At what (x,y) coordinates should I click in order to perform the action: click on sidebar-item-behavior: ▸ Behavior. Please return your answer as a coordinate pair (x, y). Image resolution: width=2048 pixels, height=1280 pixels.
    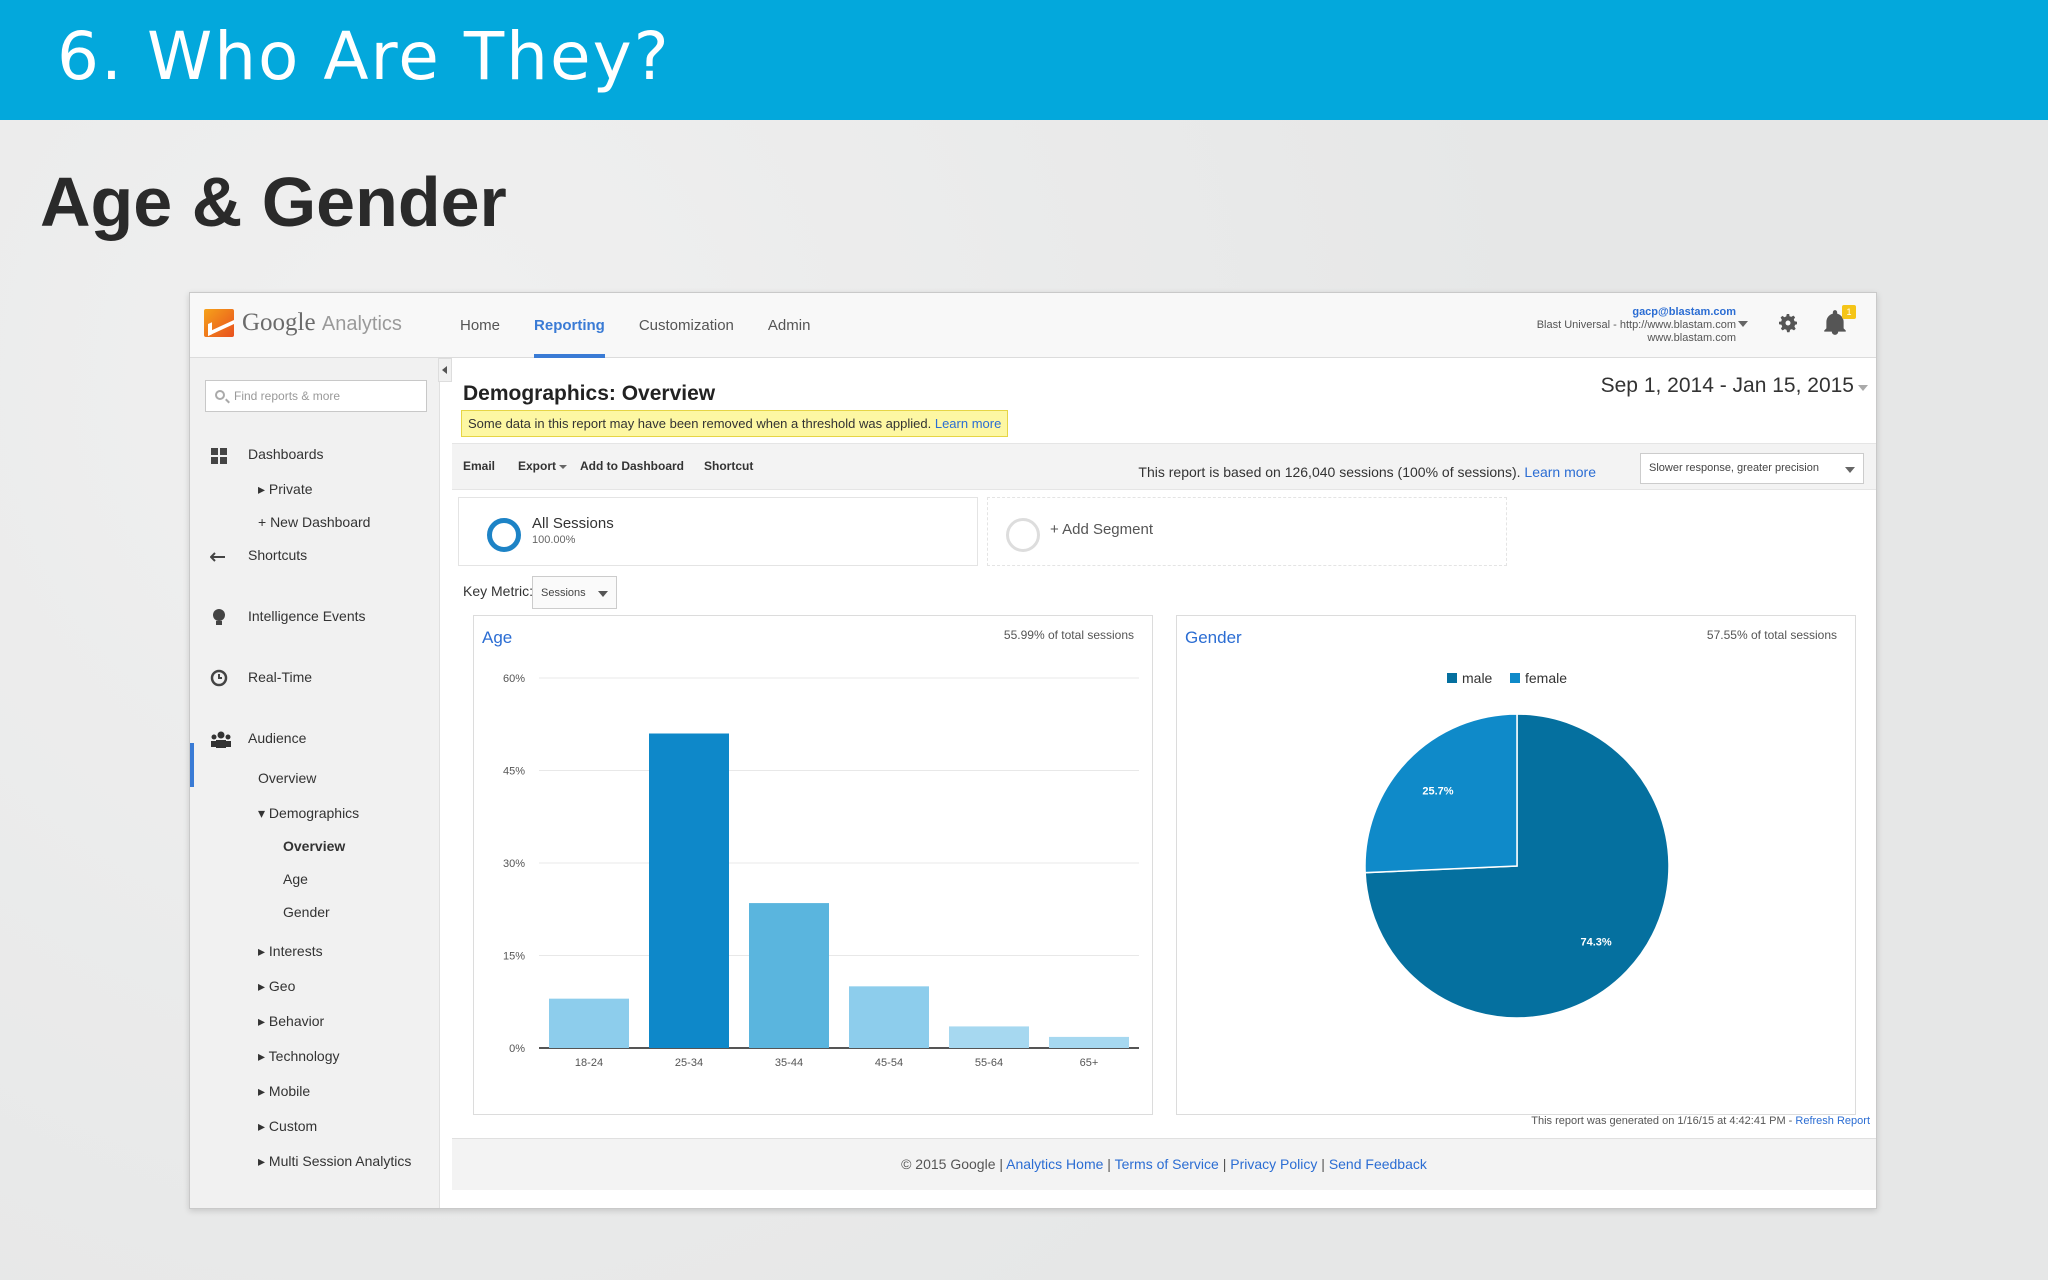
    Looking at the image, I should click on (291, 1021).